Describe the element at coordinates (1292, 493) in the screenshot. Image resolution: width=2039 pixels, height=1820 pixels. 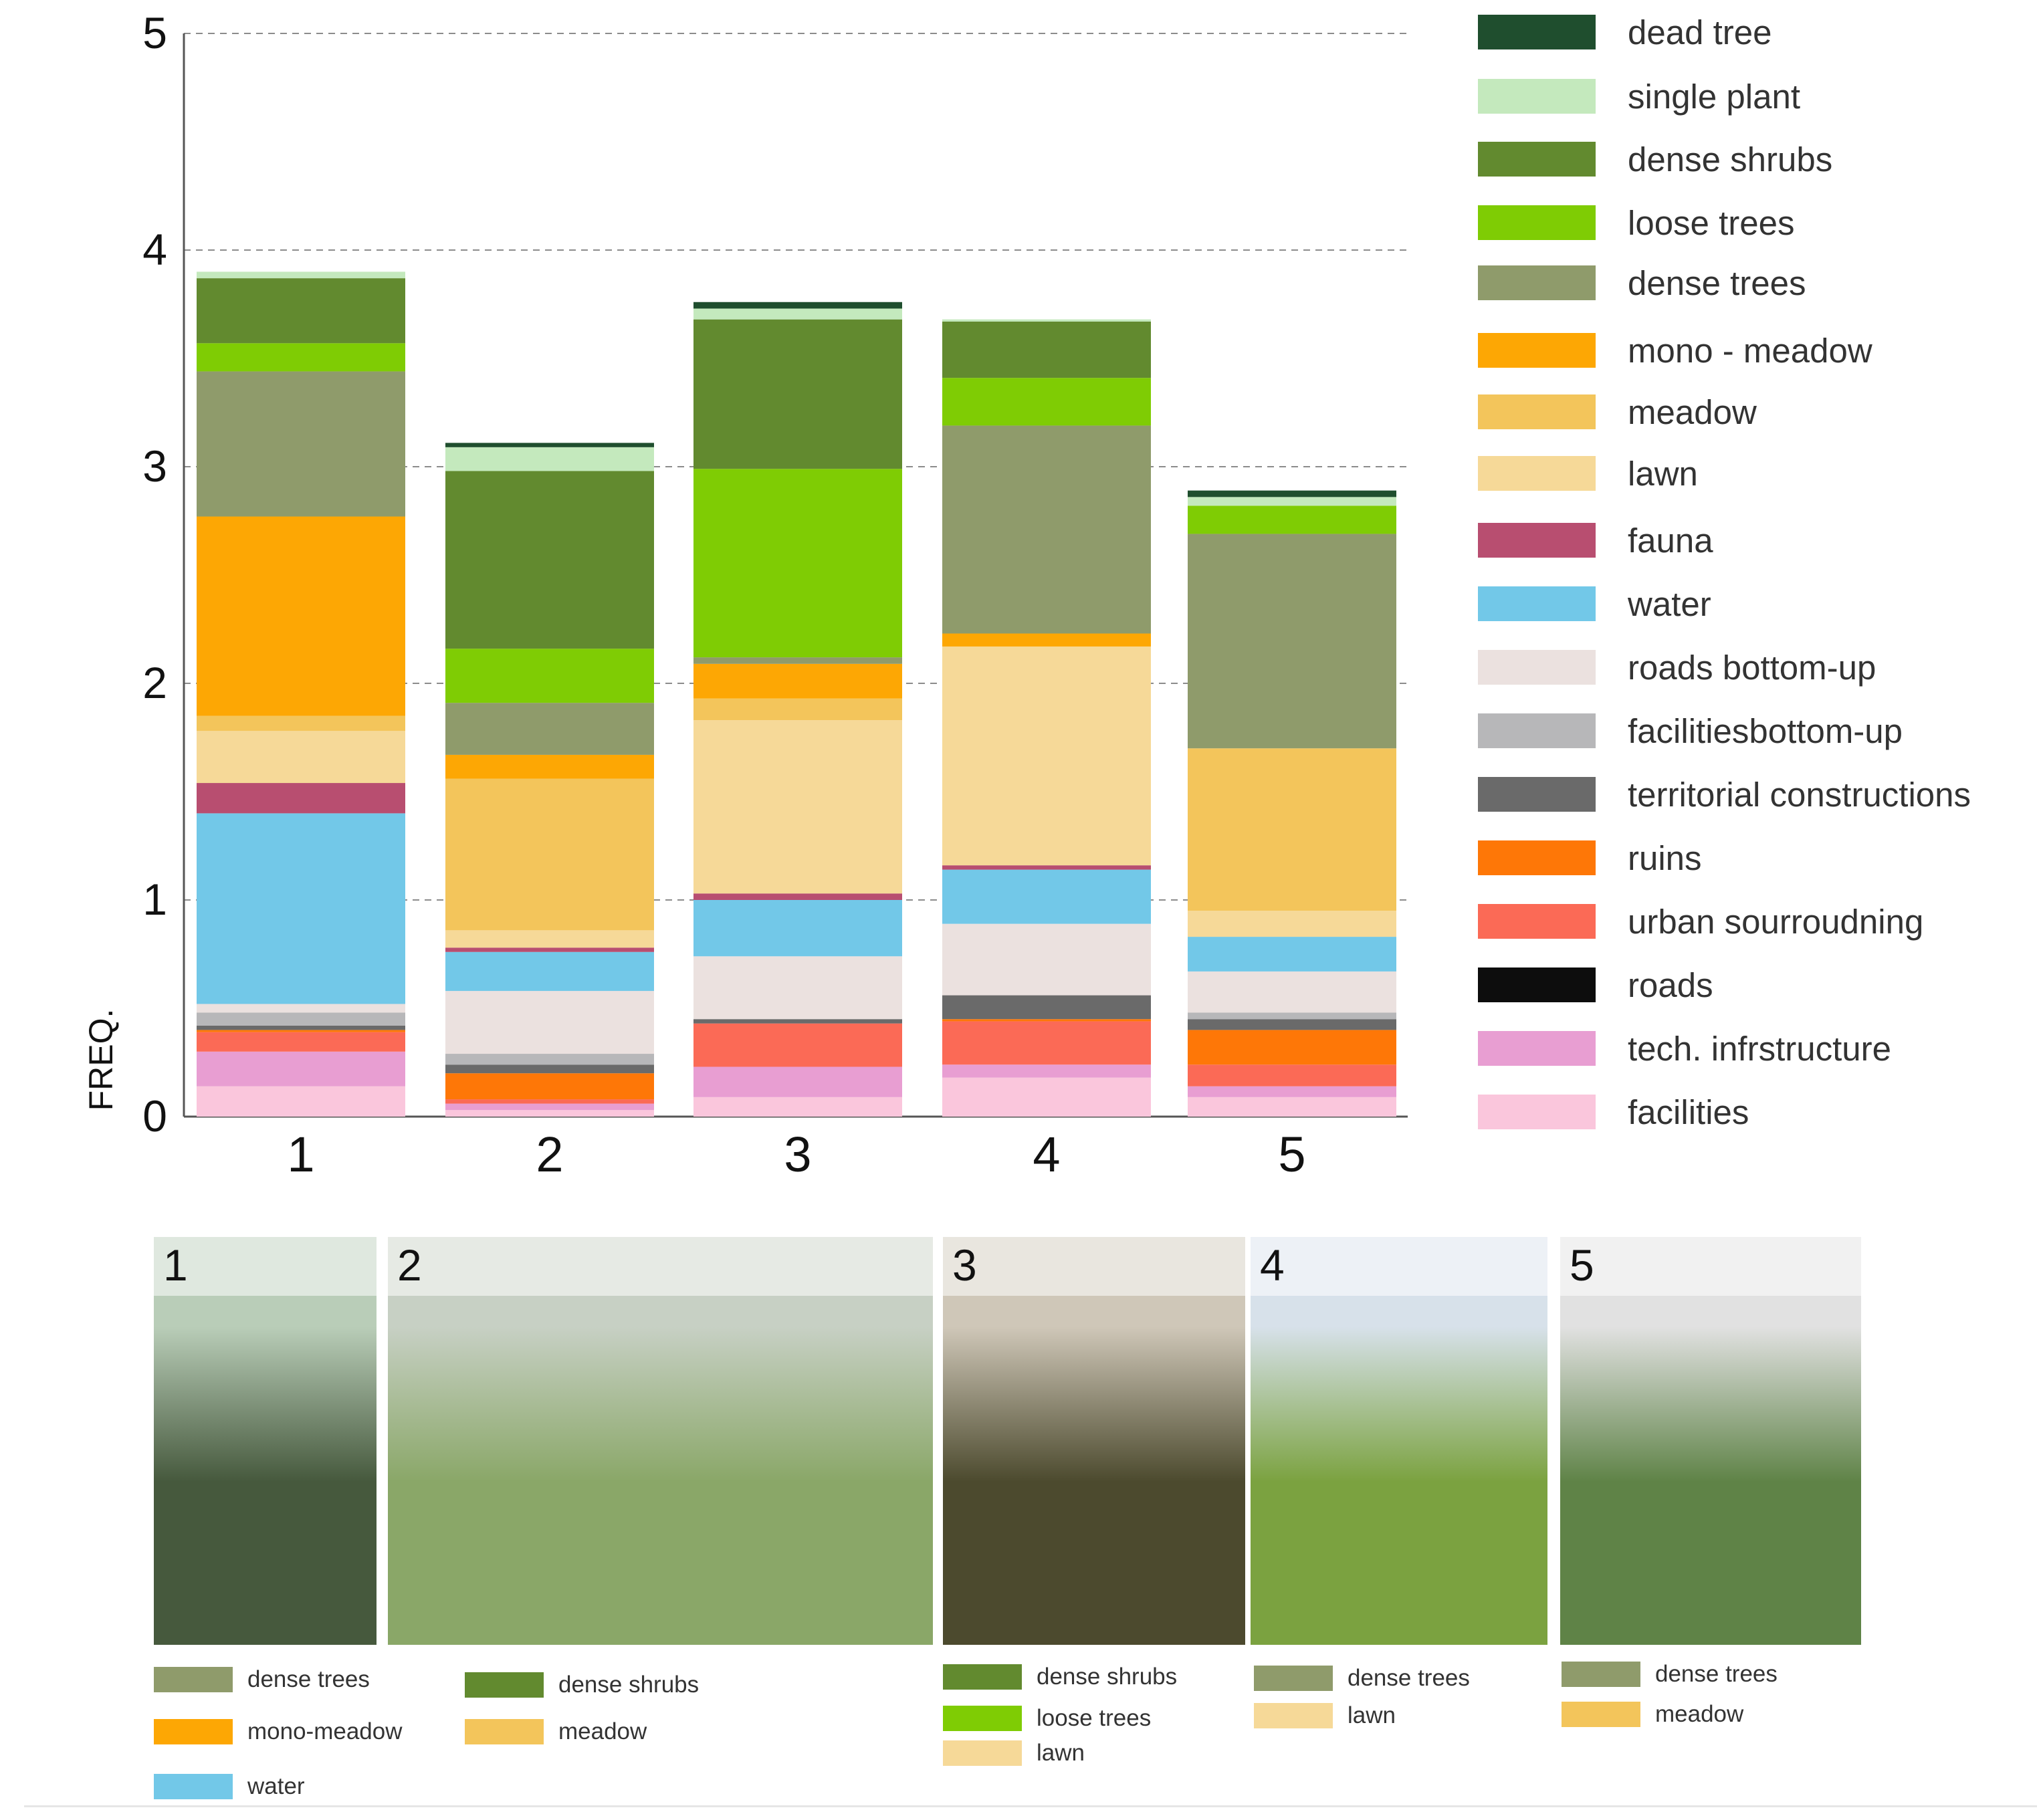
I see `bar-segment-5-dead-tree` at that location.